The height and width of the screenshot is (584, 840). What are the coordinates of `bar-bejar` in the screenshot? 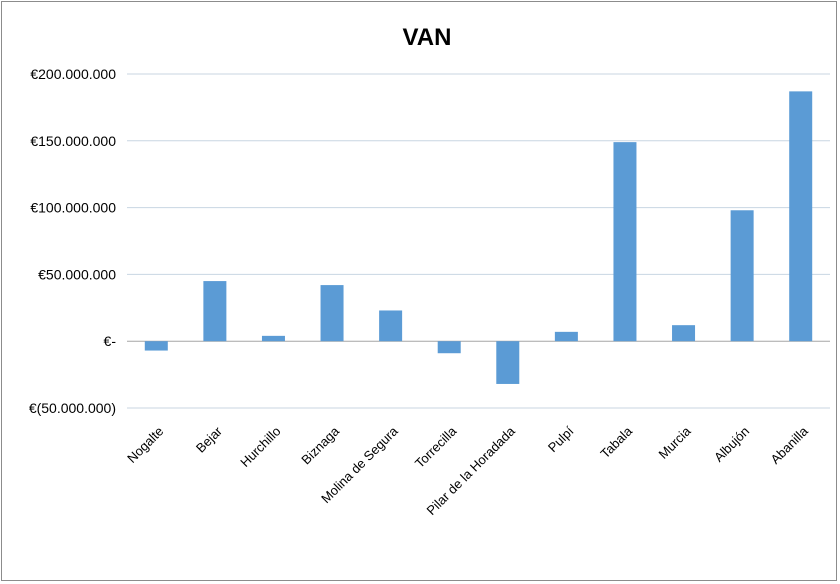 It's located at (214, 311).